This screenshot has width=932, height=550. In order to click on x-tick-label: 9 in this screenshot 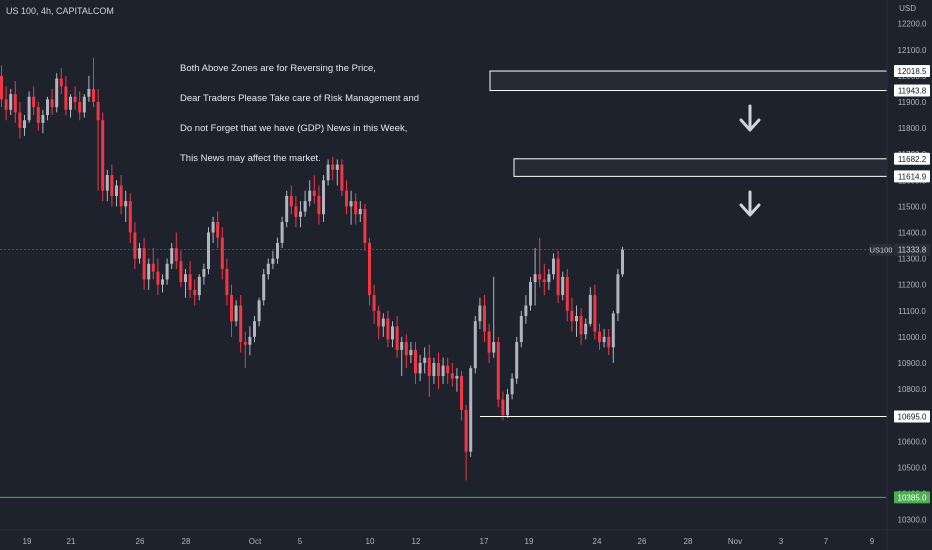, I will do `click(872, 541)`.